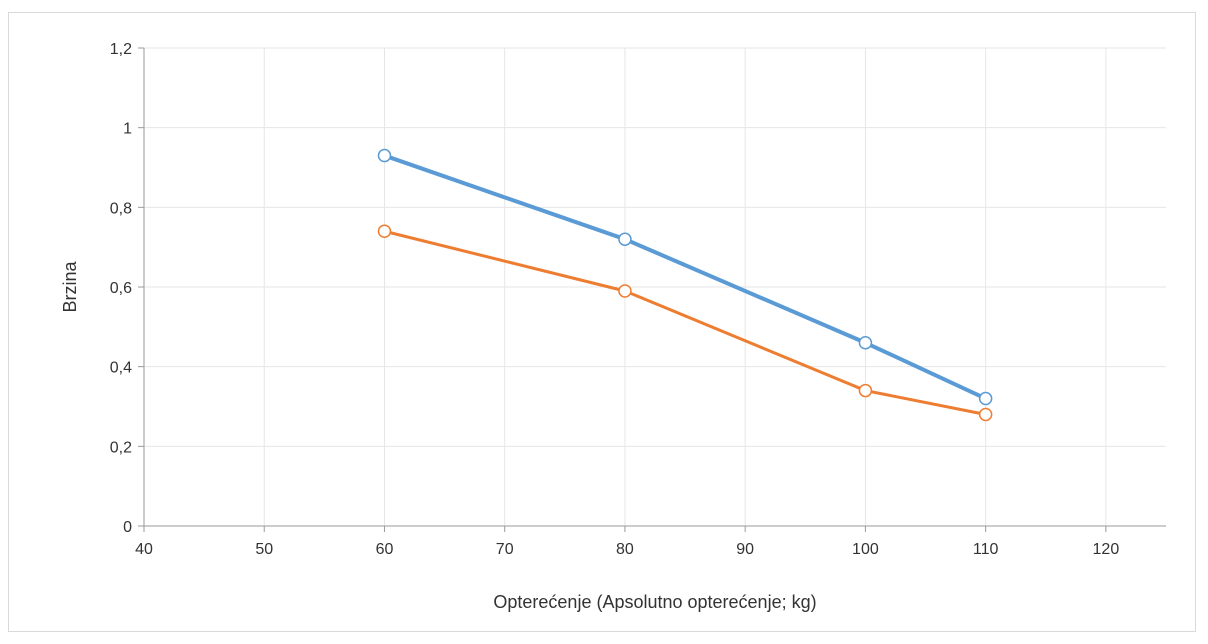  Describe the element at coordinates (865, 549) in the screenshot. I see `x-tick-label: 100` at that location.